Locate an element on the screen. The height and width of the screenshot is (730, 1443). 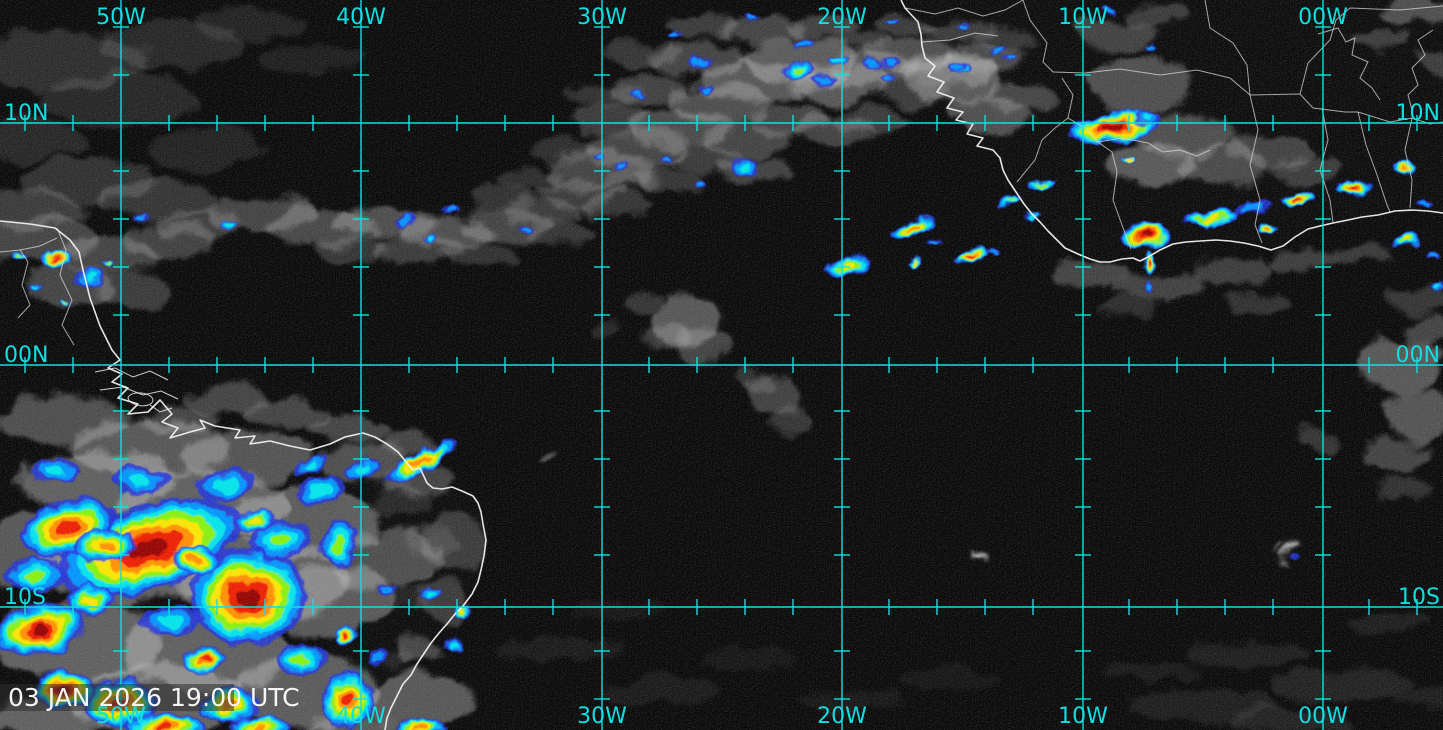
longitude-label-top: 00W is located at coordinates (1323, 17).